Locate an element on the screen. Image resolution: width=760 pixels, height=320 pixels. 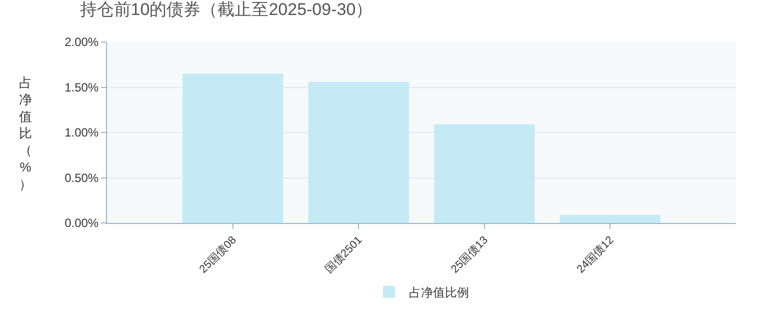
y-tick-label: 1.50% is located at coordinates (81, 87).